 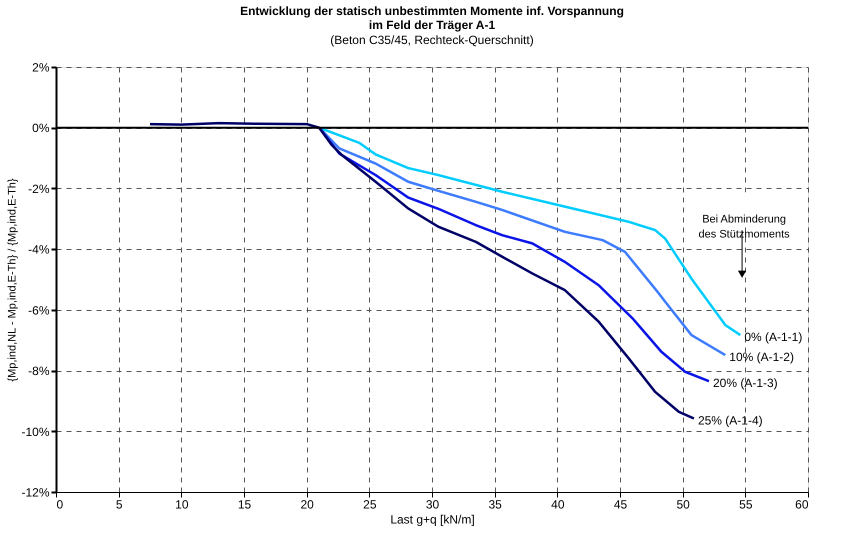 What do you see at coordinates (182, 505) in the screenshot?
I see `x-tick-label: 10` at bounding box center [182, 505].